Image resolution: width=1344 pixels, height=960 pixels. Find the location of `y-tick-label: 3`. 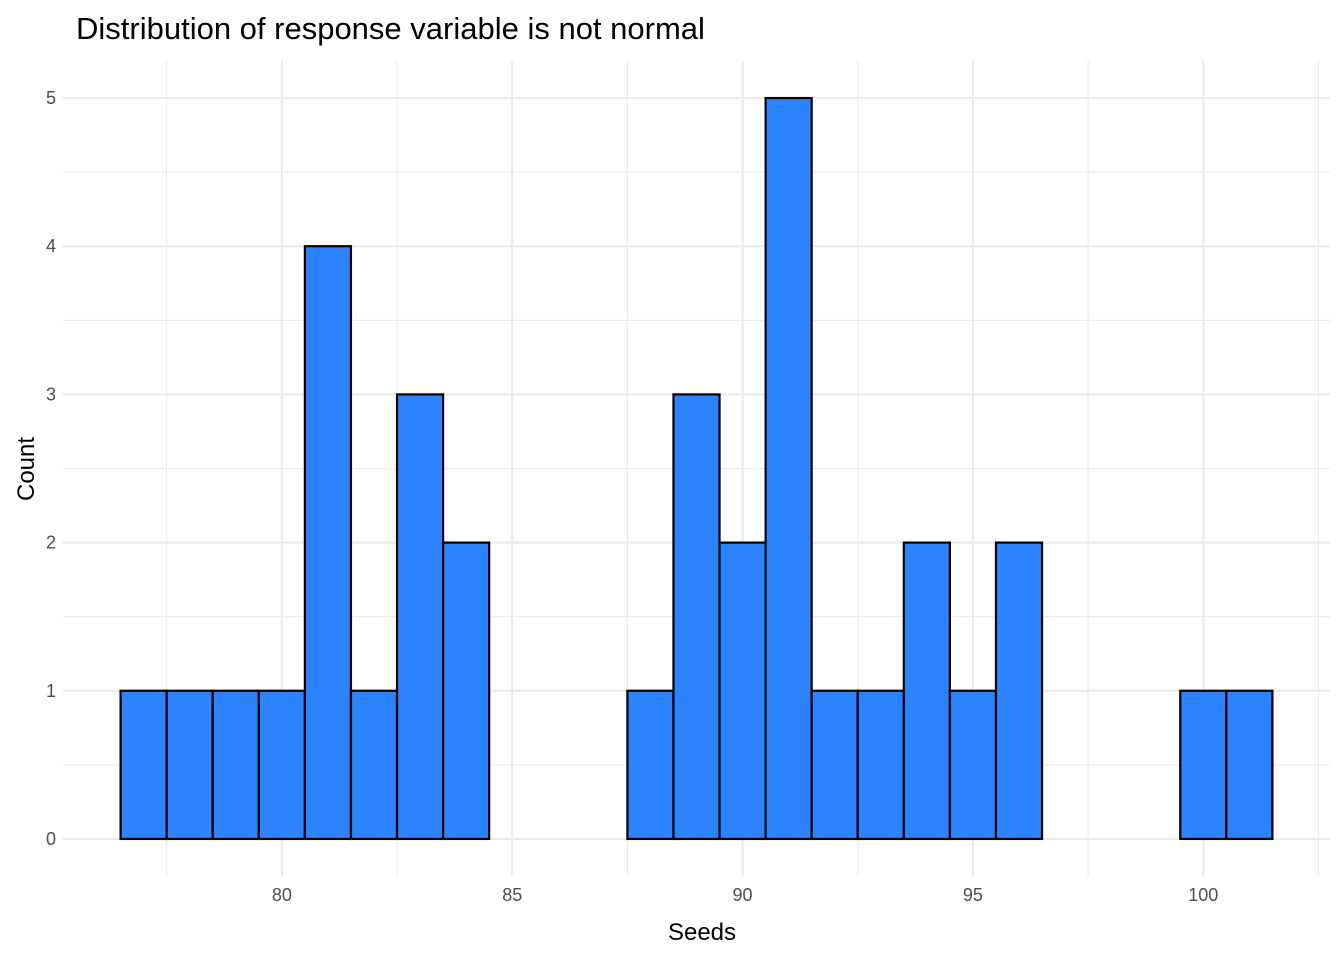

y-tick-label: 3 is located at coordinates (51, 394).